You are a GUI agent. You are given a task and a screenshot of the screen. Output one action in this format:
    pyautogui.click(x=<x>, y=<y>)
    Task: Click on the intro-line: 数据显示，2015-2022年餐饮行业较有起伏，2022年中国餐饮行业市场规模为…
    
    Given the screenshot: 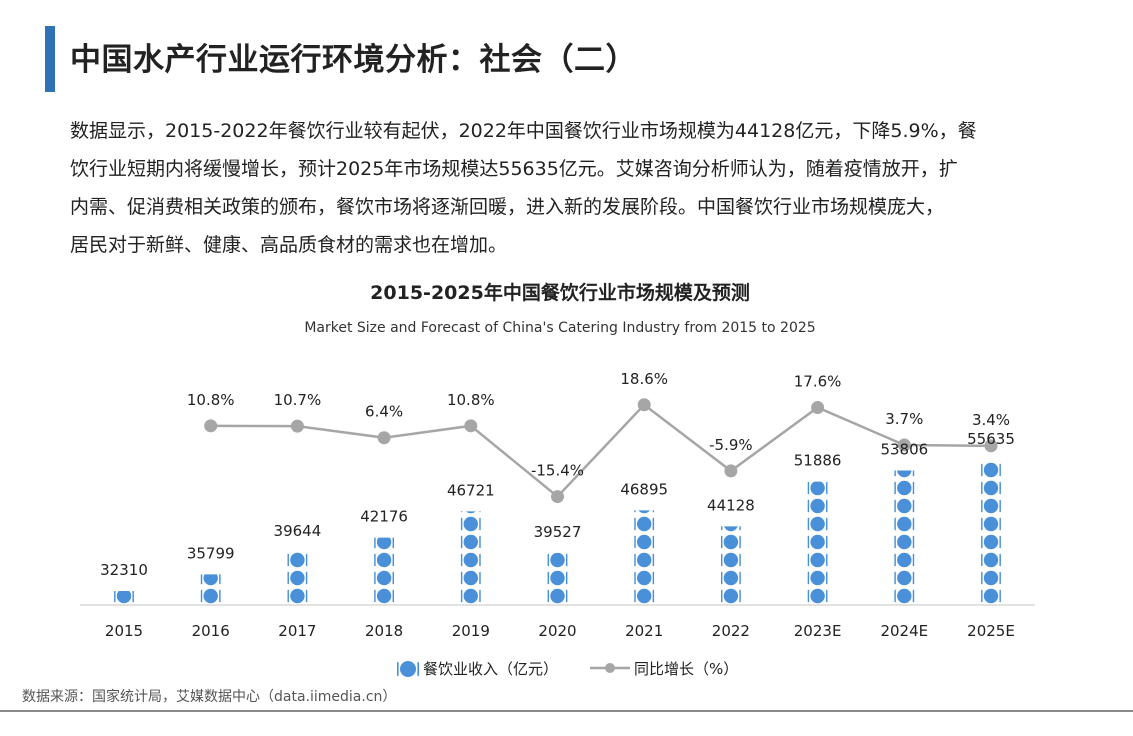 What is the action you would take?
    pyautogui.click(x=523, y=131)
    